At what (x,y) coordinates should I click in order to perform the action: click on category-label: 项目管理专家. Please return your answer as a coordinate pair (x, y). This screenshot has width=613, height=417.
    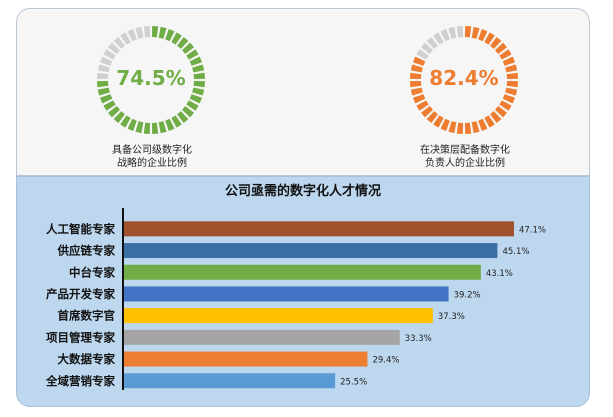
    Looking at the image, I should click on (80, 337).